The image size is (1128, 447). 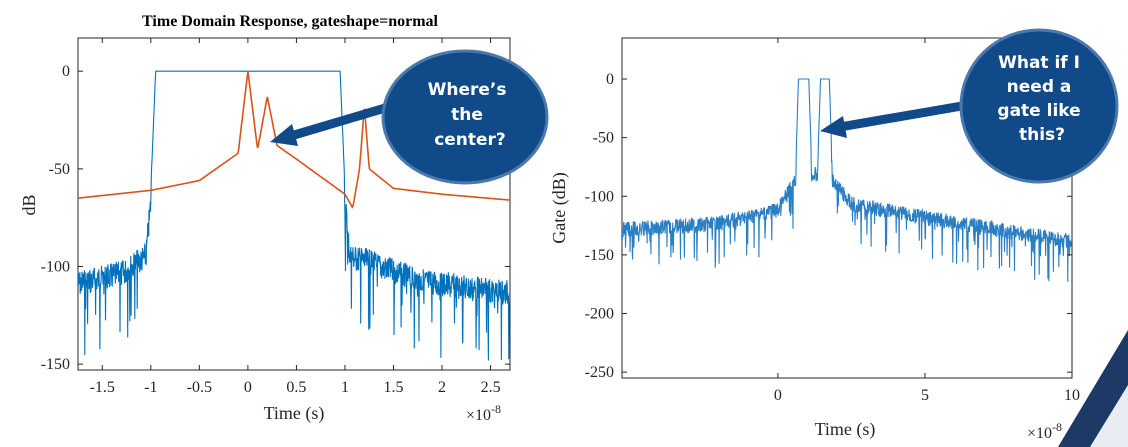 What do you see at coordinates (845, 429) in the screenshot?
I see `right-x-axis-label: Time (s)` at bounding box center [845, 429].